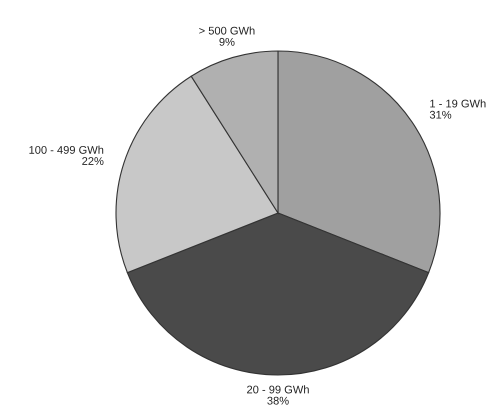  What do you see at coordinates (278, 389) in the screenshot?
I see `slice-label: 20 - 99 GWh` at bounding box center [278, 389].